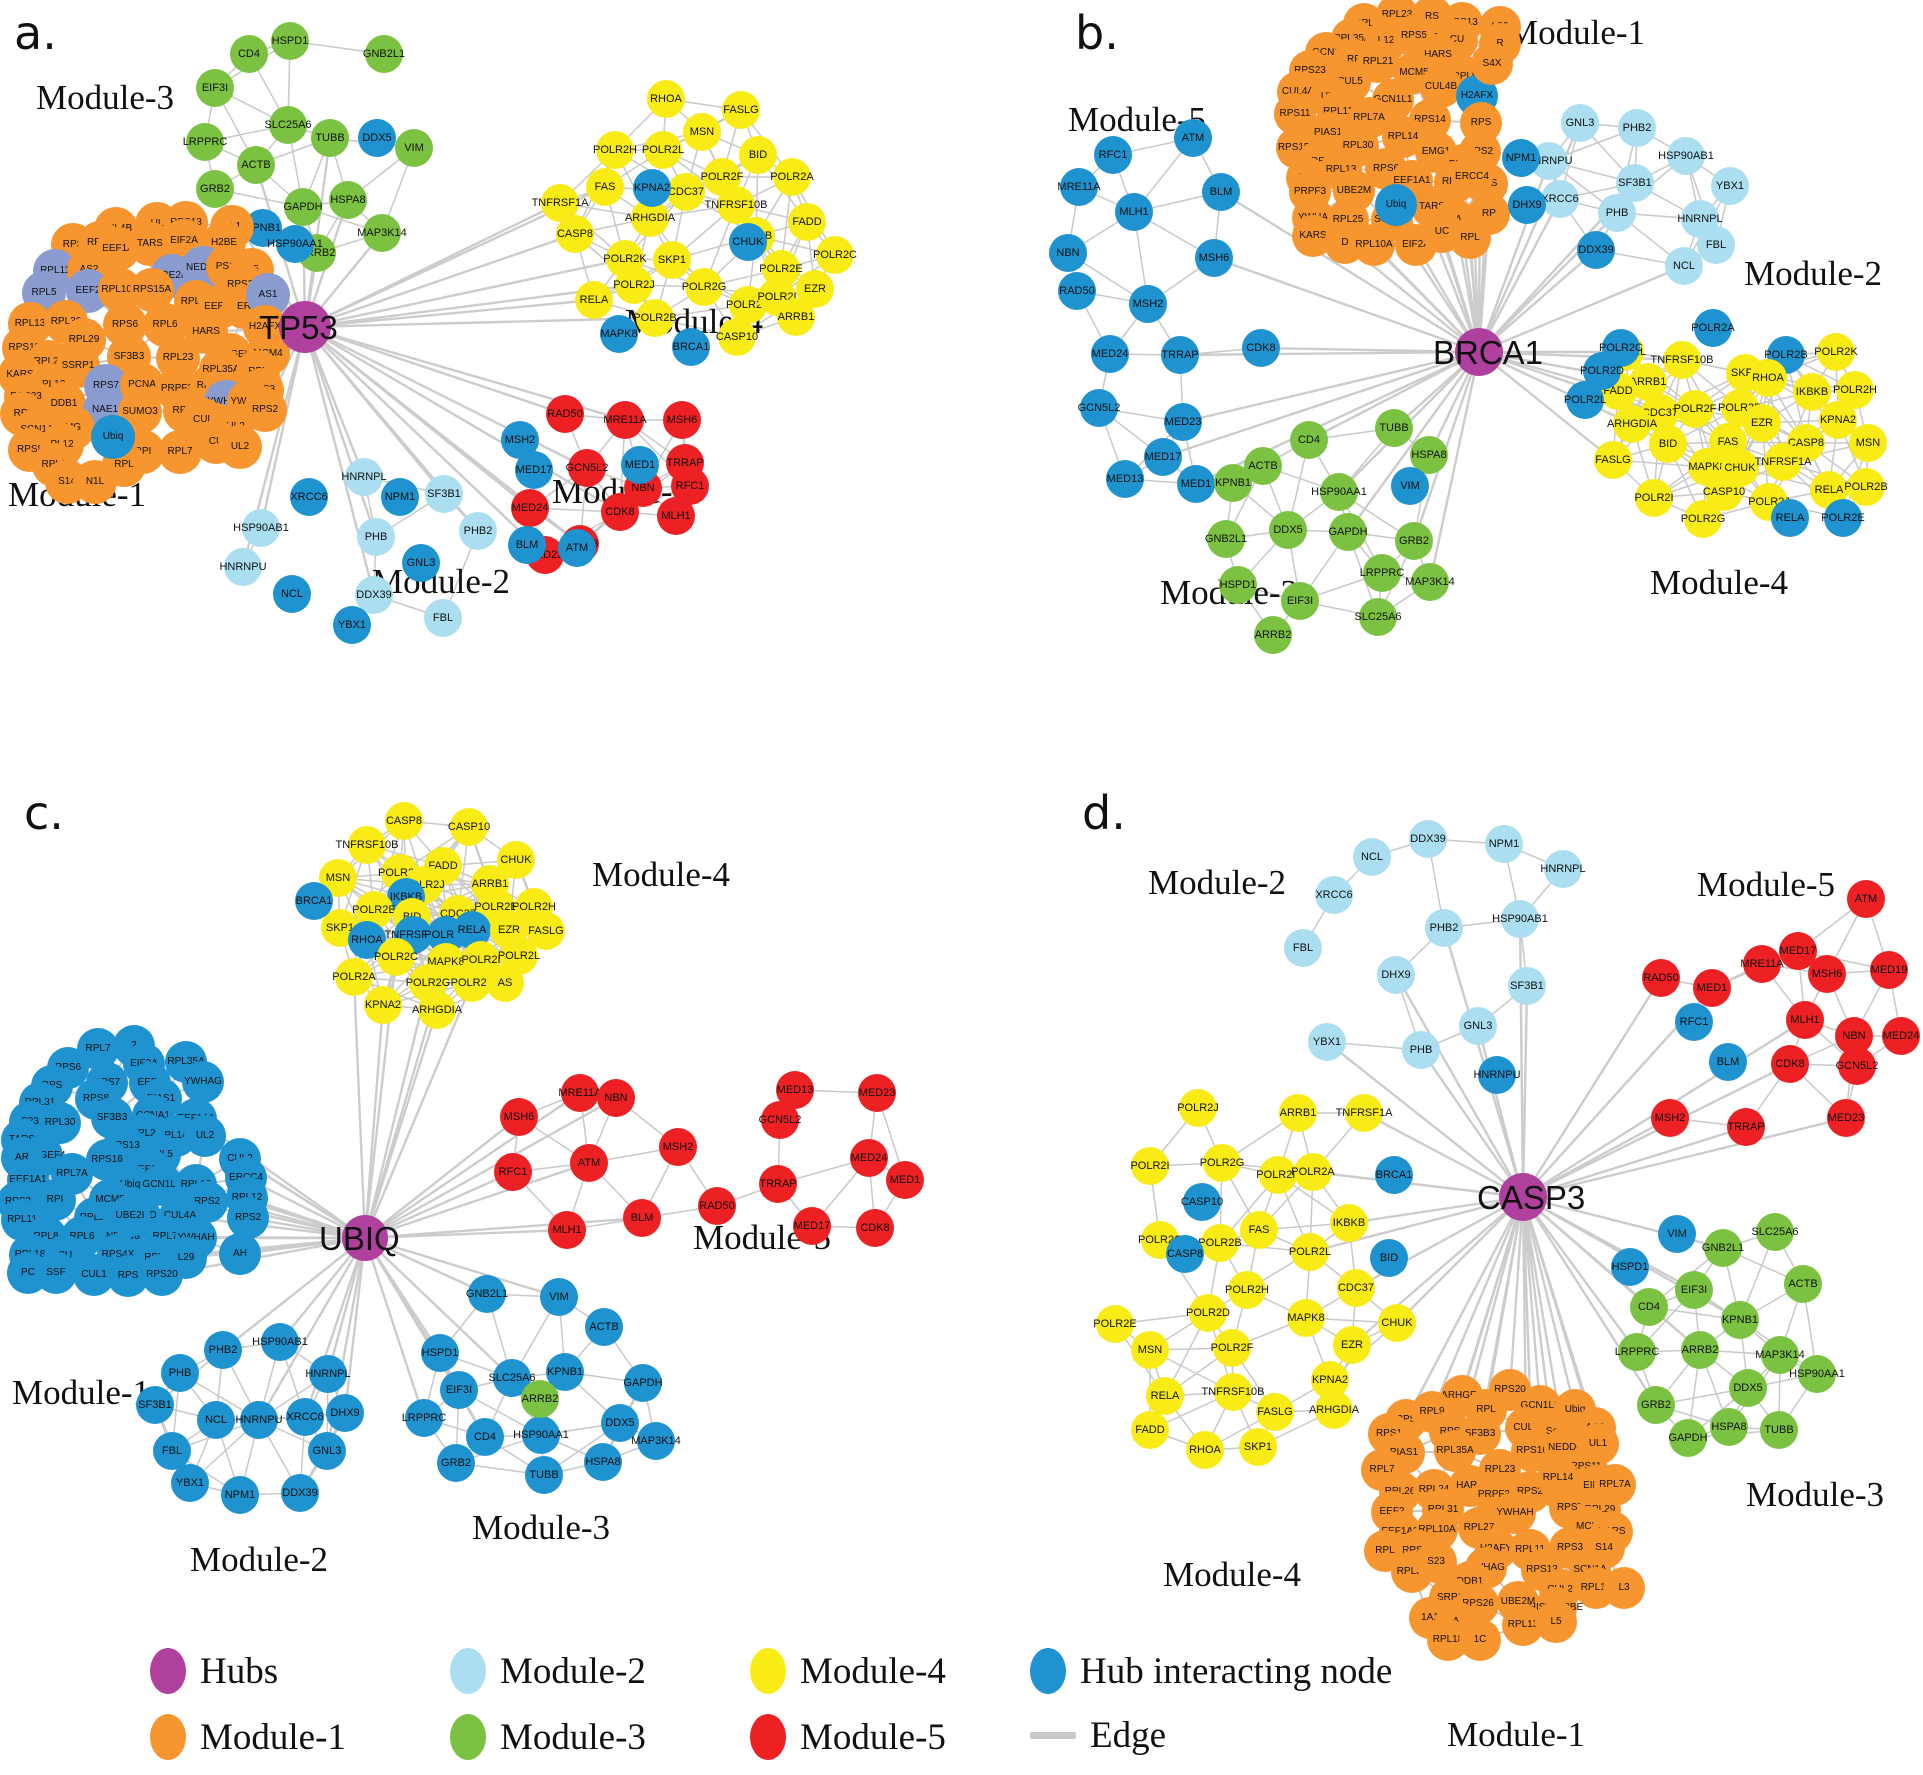  What do you see at coordinates (1068, 253) in the screenshot?
I see `node-module-5-hub-interacting: NBN` at bounding box center [1068, 253].